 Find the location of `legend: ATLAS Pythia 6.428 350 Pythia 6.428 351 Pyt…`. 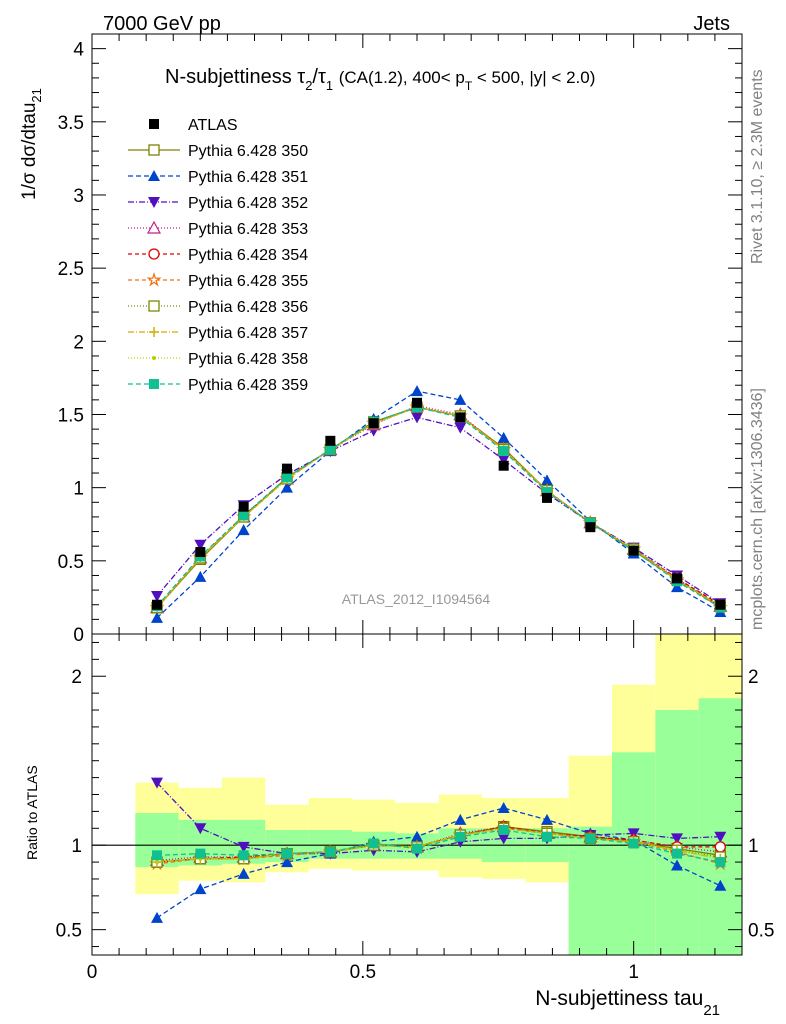

legend: ATLAS Pythia 6.428 350 Pythia 6.428 351 Pyt… is located at coordinates (218, 255).